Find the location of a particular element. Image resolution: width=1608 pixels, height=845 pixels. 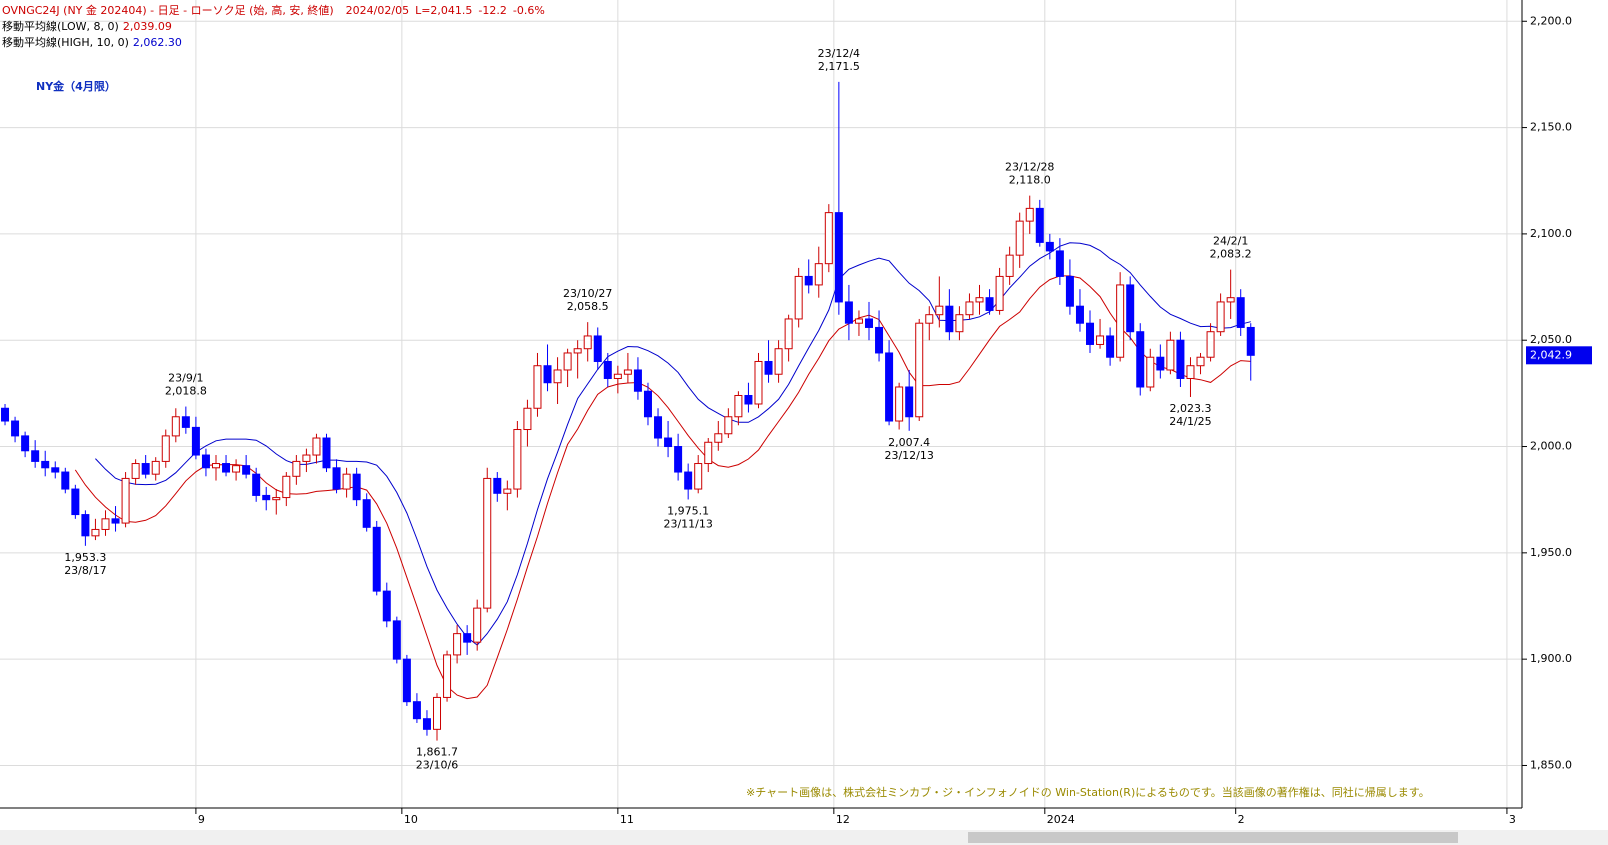

legend-value: 2,062.30 is located at coordinates (157, 42).